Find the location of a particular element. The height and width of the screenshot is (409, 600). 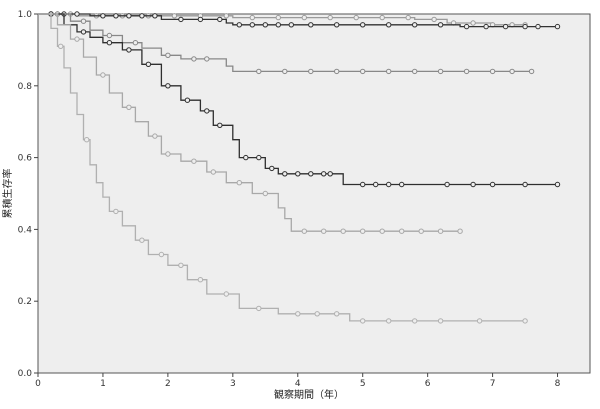

y-axis-title: 累積生存率 is located at coordinates (7, 194).